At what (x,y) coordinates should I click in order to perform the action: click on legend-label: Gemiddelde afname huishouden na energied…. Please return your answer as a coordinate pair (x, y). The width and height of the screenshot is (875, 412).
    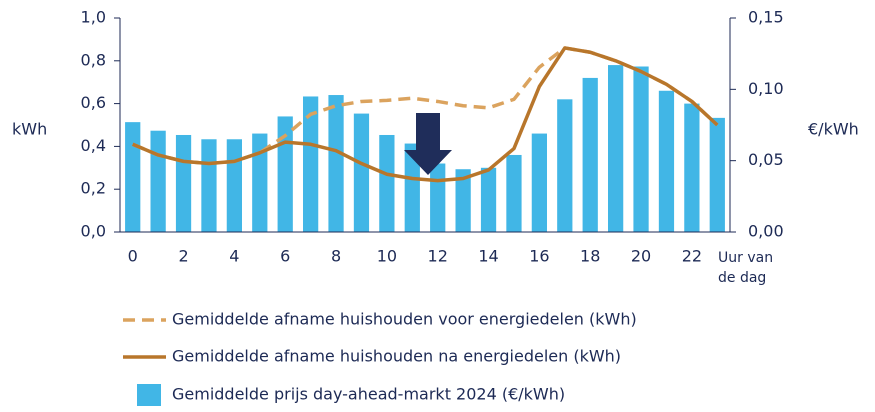
    Looking at the image, I should click on (396, 356).